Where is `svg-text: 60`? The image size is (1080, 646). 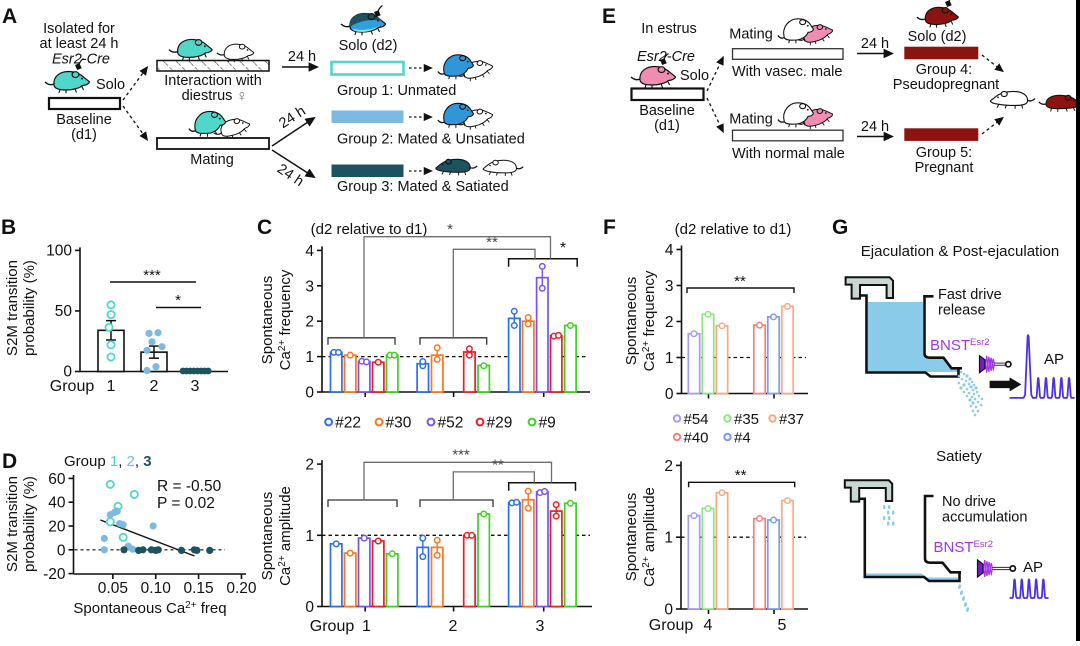
svg-text: 60 is located at coordinates (57, 479).